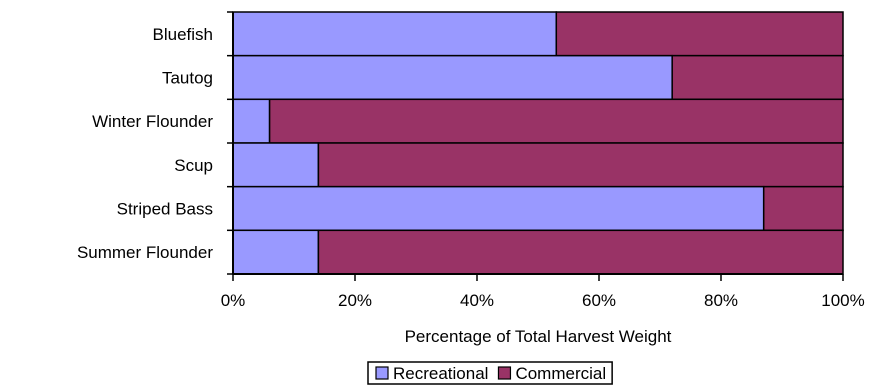  What do you see at coordinates (842, 300) in the screenshot?
I see `x-tick-label: 100%` at bounding box center [842, 300].